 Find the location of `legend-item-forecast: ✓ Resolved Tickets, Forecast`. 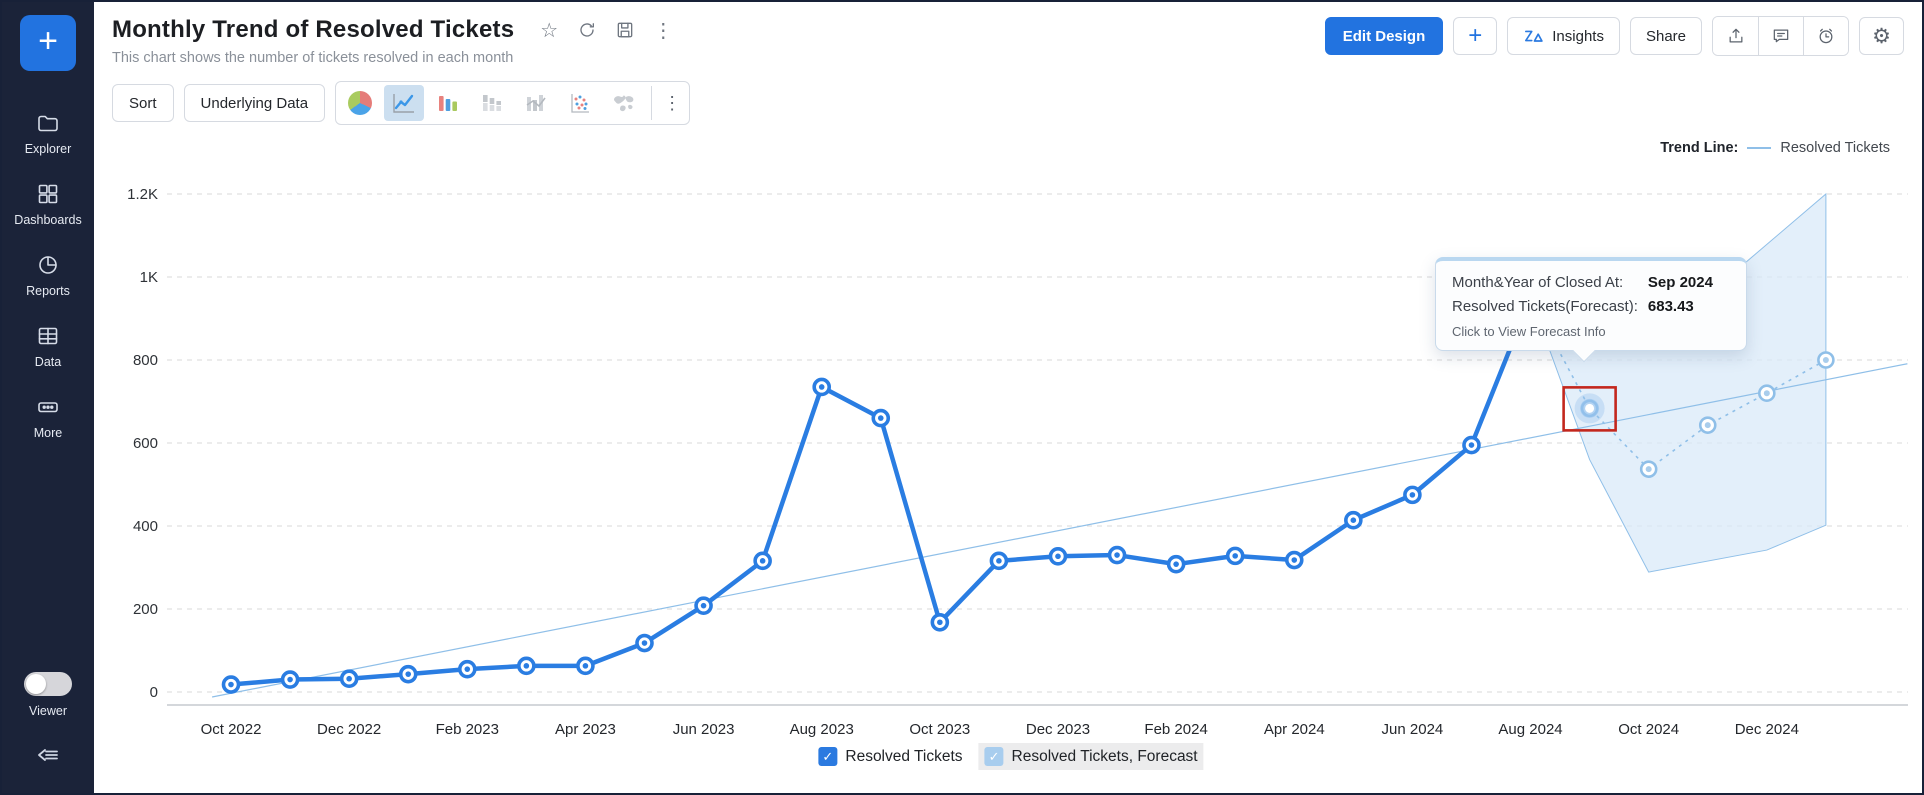

legend-item-forecast: ✓ Resolved Tickets, Forecast is located at coordinates (1091, 756).